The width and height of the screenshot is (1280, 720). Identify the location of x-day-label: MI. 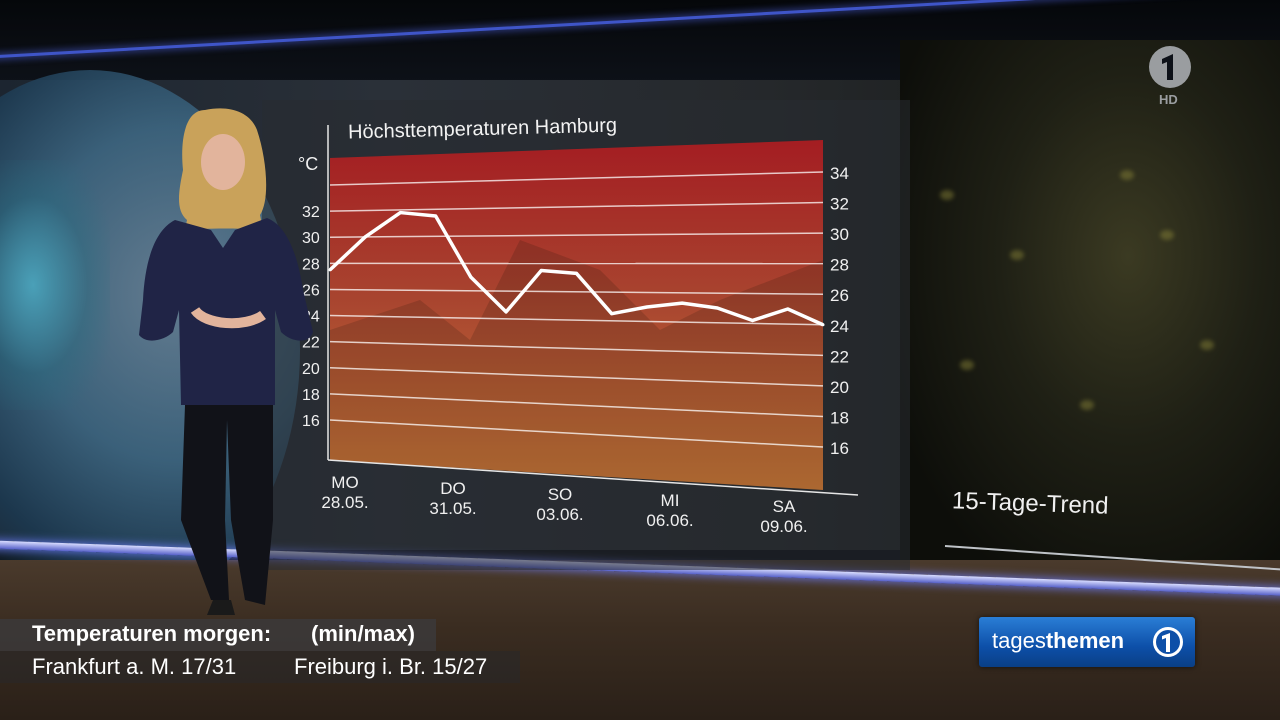
(670, 500).